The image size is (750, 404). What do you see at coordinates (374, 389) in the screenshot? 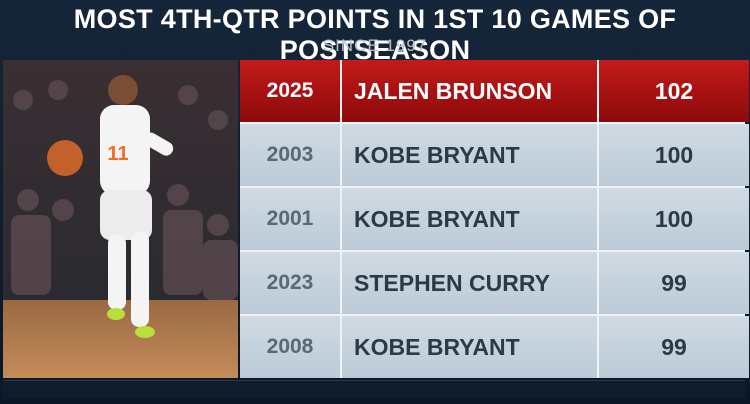
I see `footer-bar` at bounding box center [374, 389].